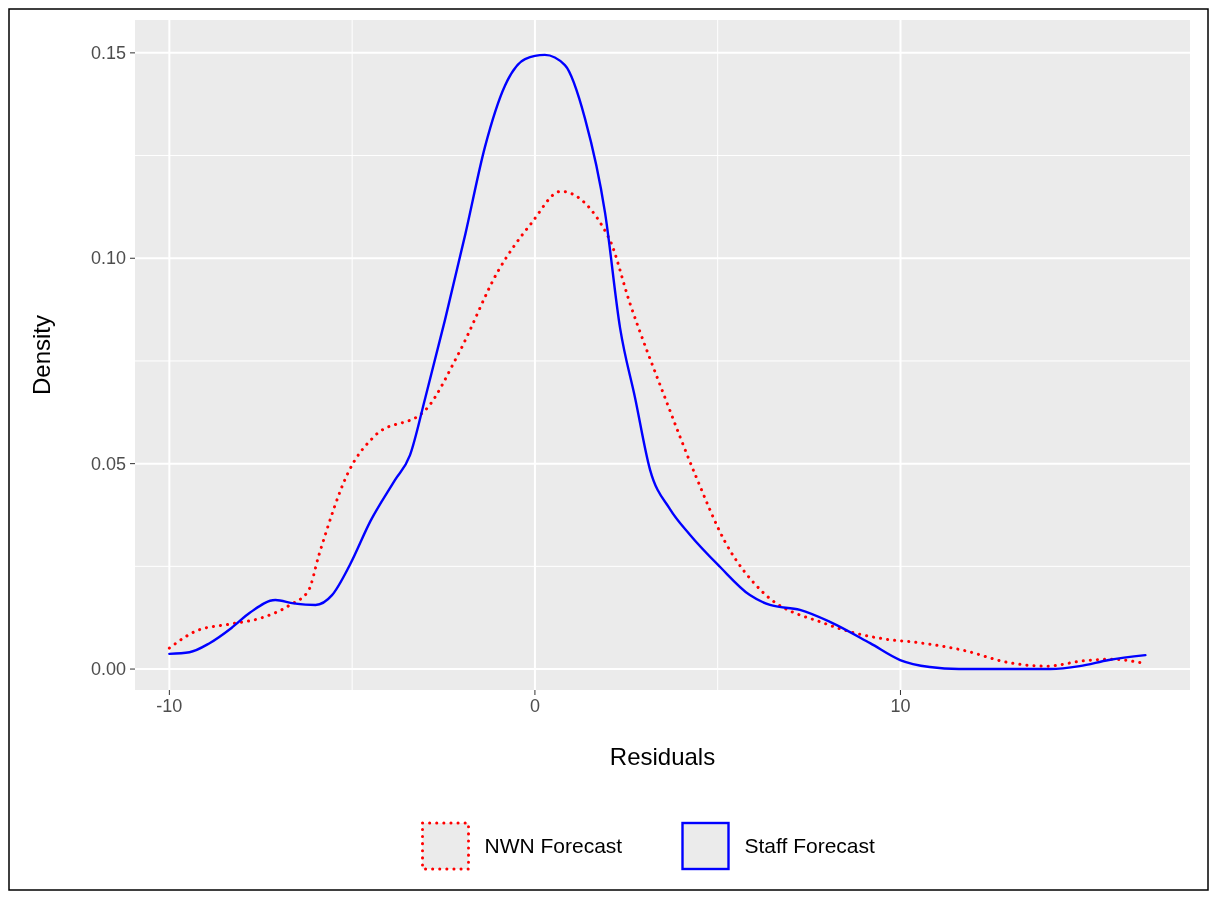 Image resolution: width=1217 pixels, height=899 pixels. What do you see at coordinates (169, 706) in the screenshot?
I see `x-tick-label: -10` at bounding box center [169, 706].